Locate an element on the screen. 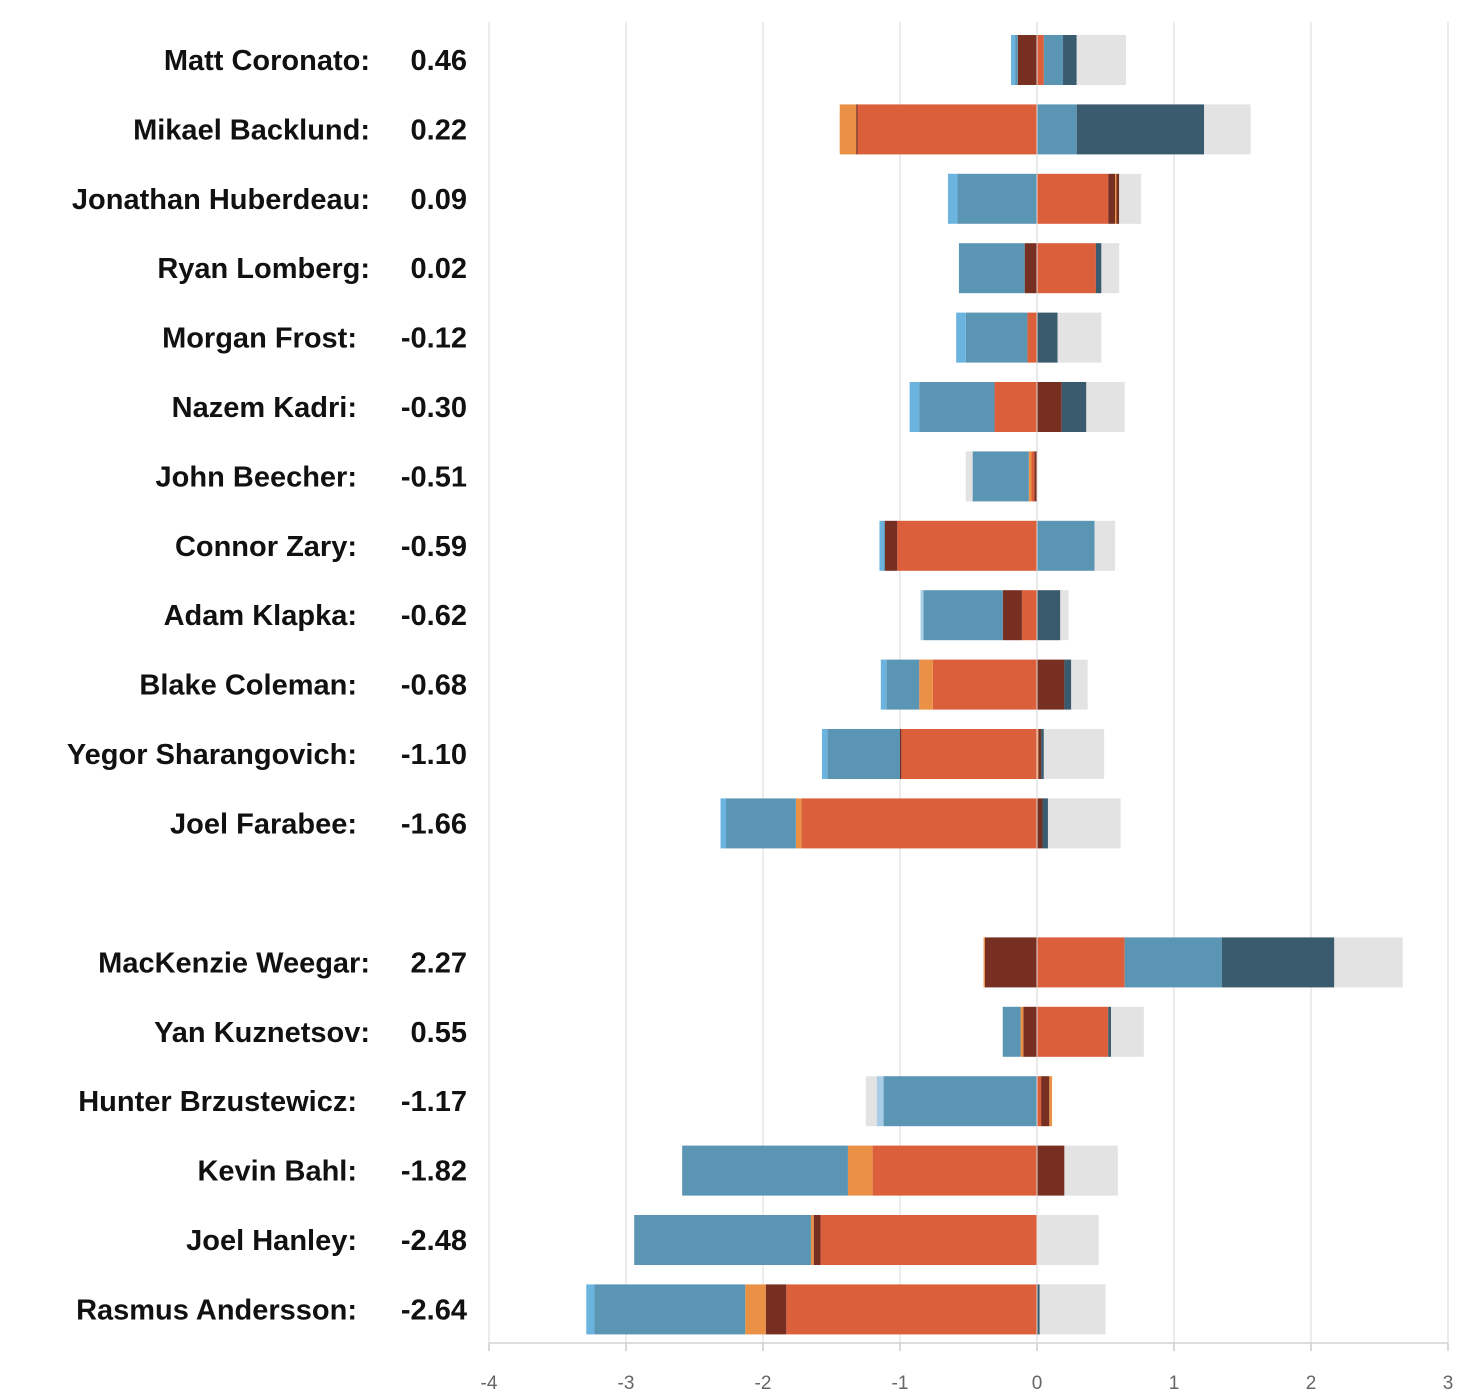 This screenshot has width=1460, height=1400. player-name: Hunter Brzustewicz: is located at coordinates (217, 1102).